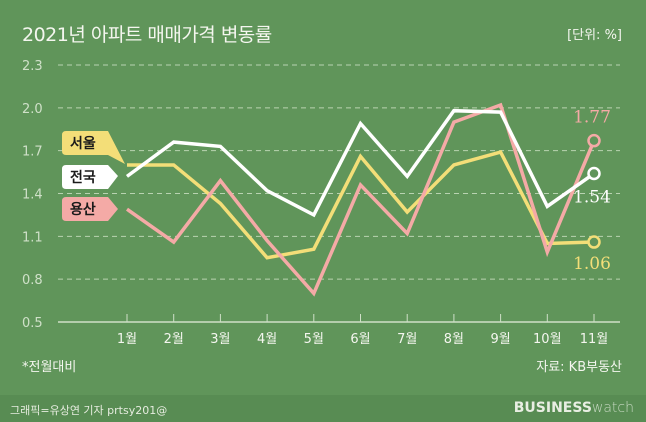 The width and height of the screenshot is (646, 422). Describe the element at coordinates (547, 339) in the screenshot. I see `x-tick-label: 10월` at that location.